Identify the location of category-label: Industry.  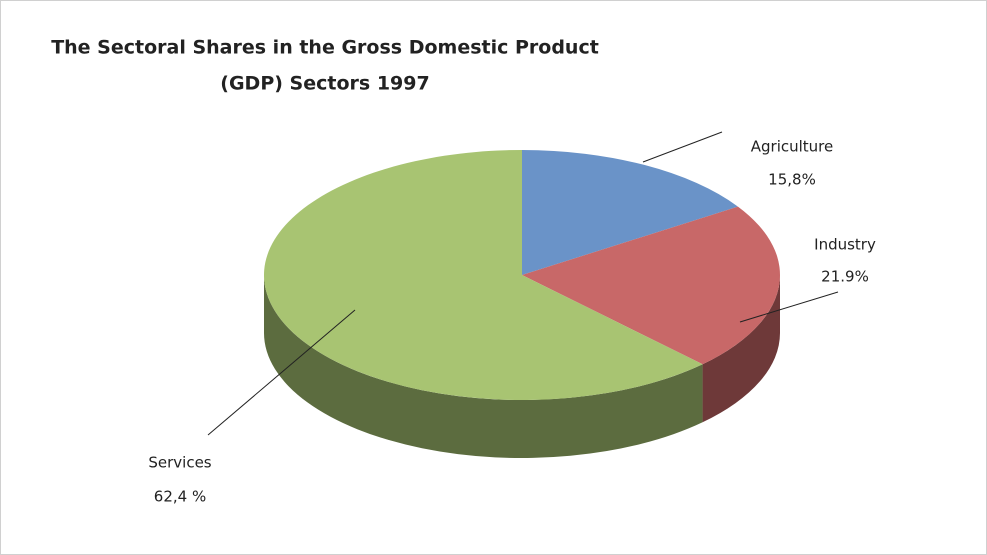
(845, 245).